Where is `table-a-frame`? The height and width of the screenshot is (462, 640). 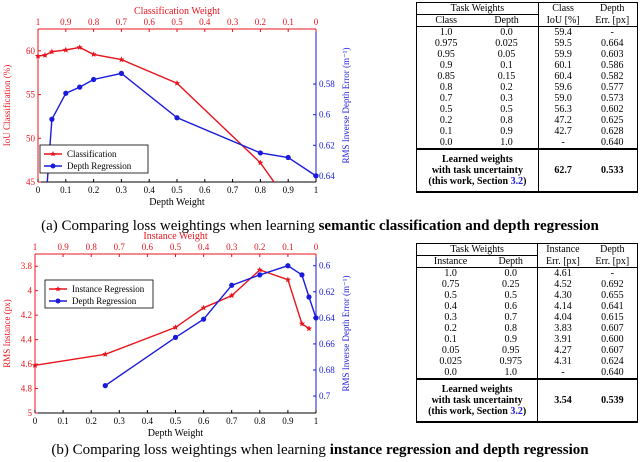 table-a-frame is located at coordinates (527, 97).